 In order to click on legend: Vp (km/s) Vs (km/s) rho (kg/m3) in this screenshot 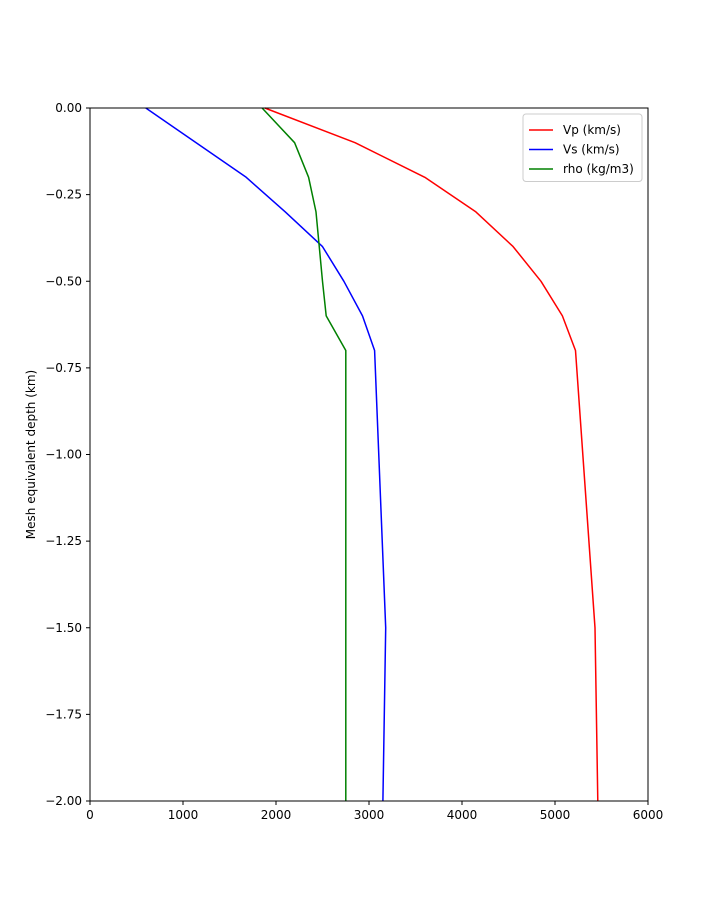, I will do `click(582, 147)`.